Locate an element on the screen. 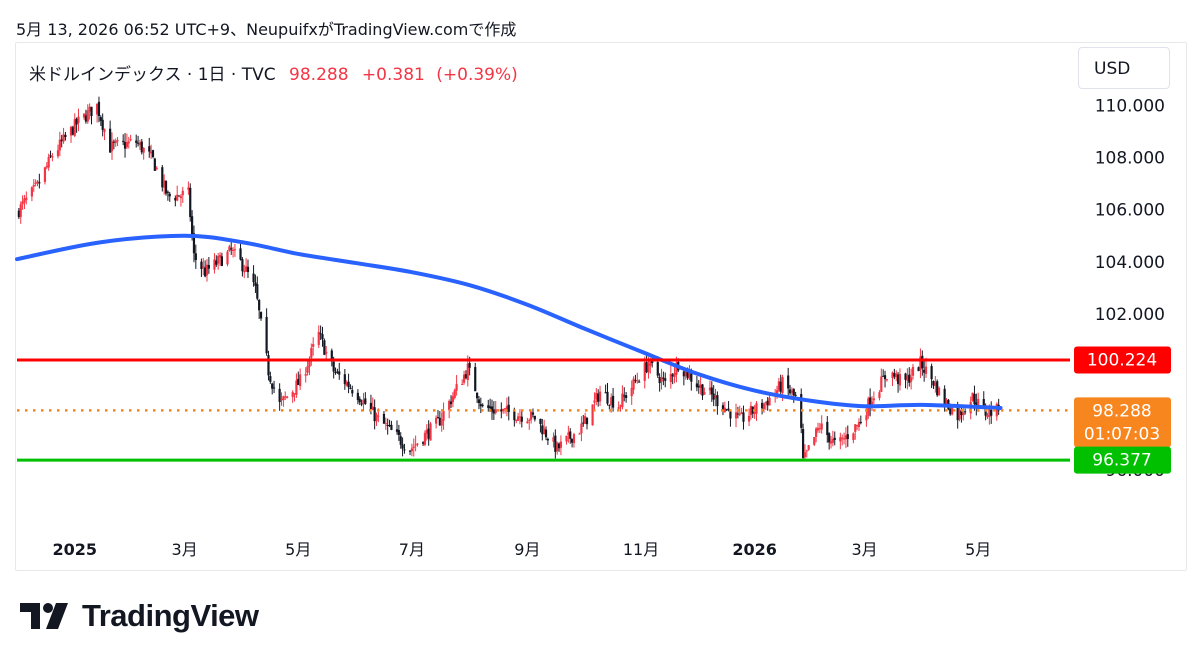 The height and width of the screenshot is (662, 1200). tradingview-logo-icon is located at coordinates (44, 616).